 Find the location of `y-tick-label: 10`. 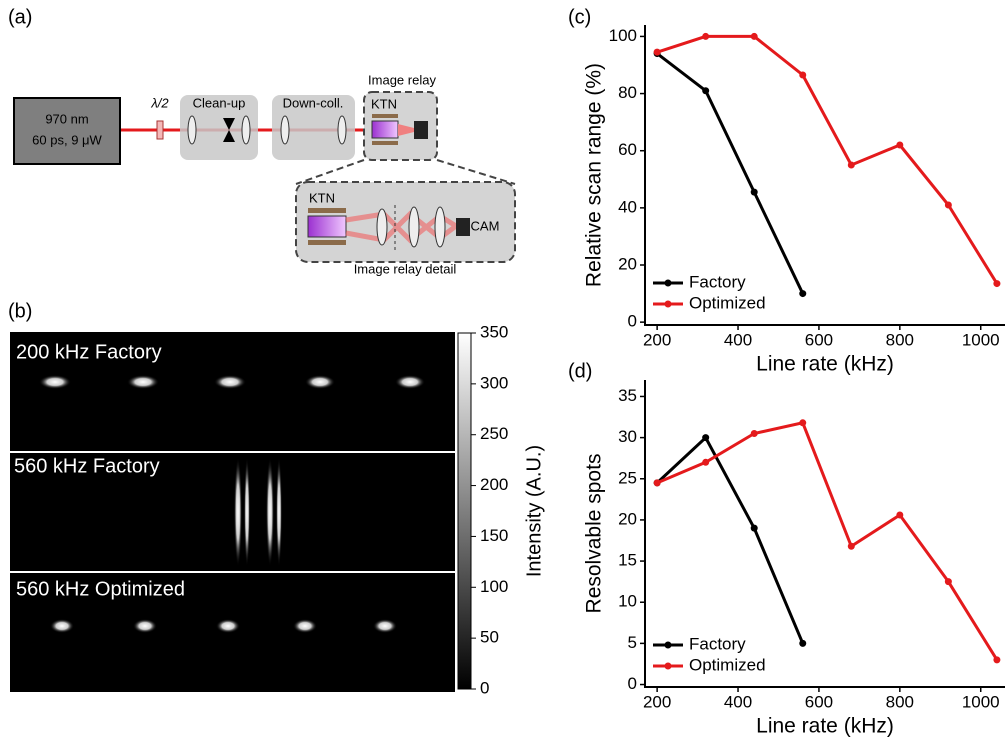

y-tick-label: 10 is located at coordinates (627, 601).